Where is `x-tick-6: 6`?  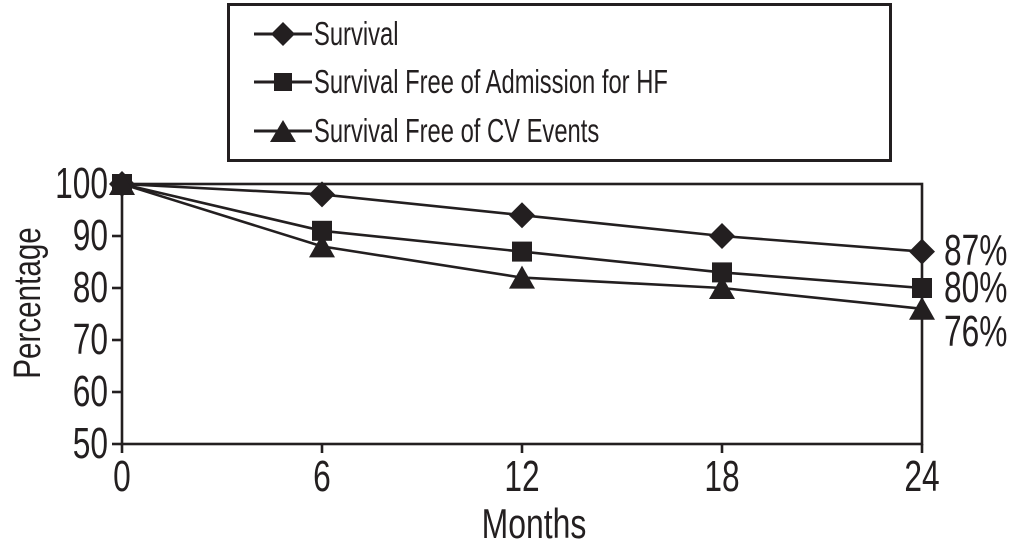
x-tick-6: 6 is located at coordinates (322, 476).